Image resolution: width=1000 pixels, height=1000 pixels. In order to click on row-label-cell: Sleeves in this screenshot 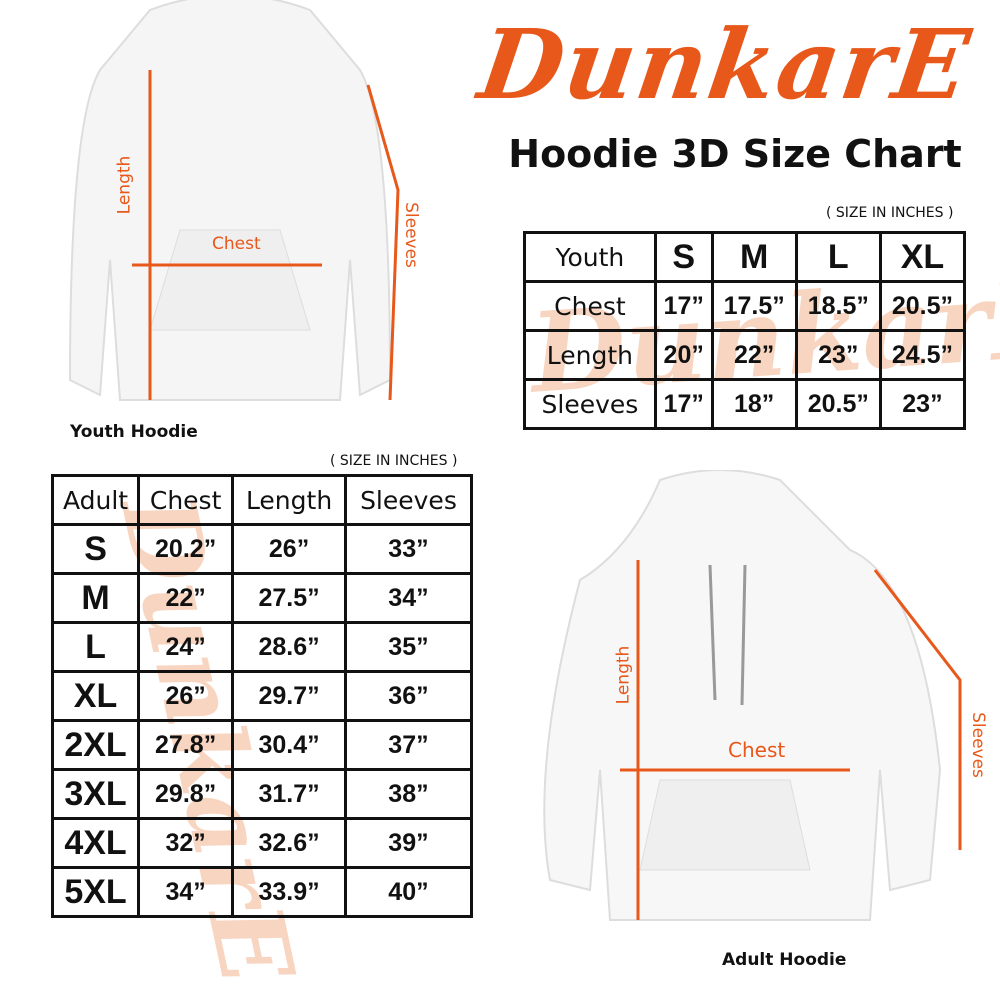, I will do `click(590, 404)`.